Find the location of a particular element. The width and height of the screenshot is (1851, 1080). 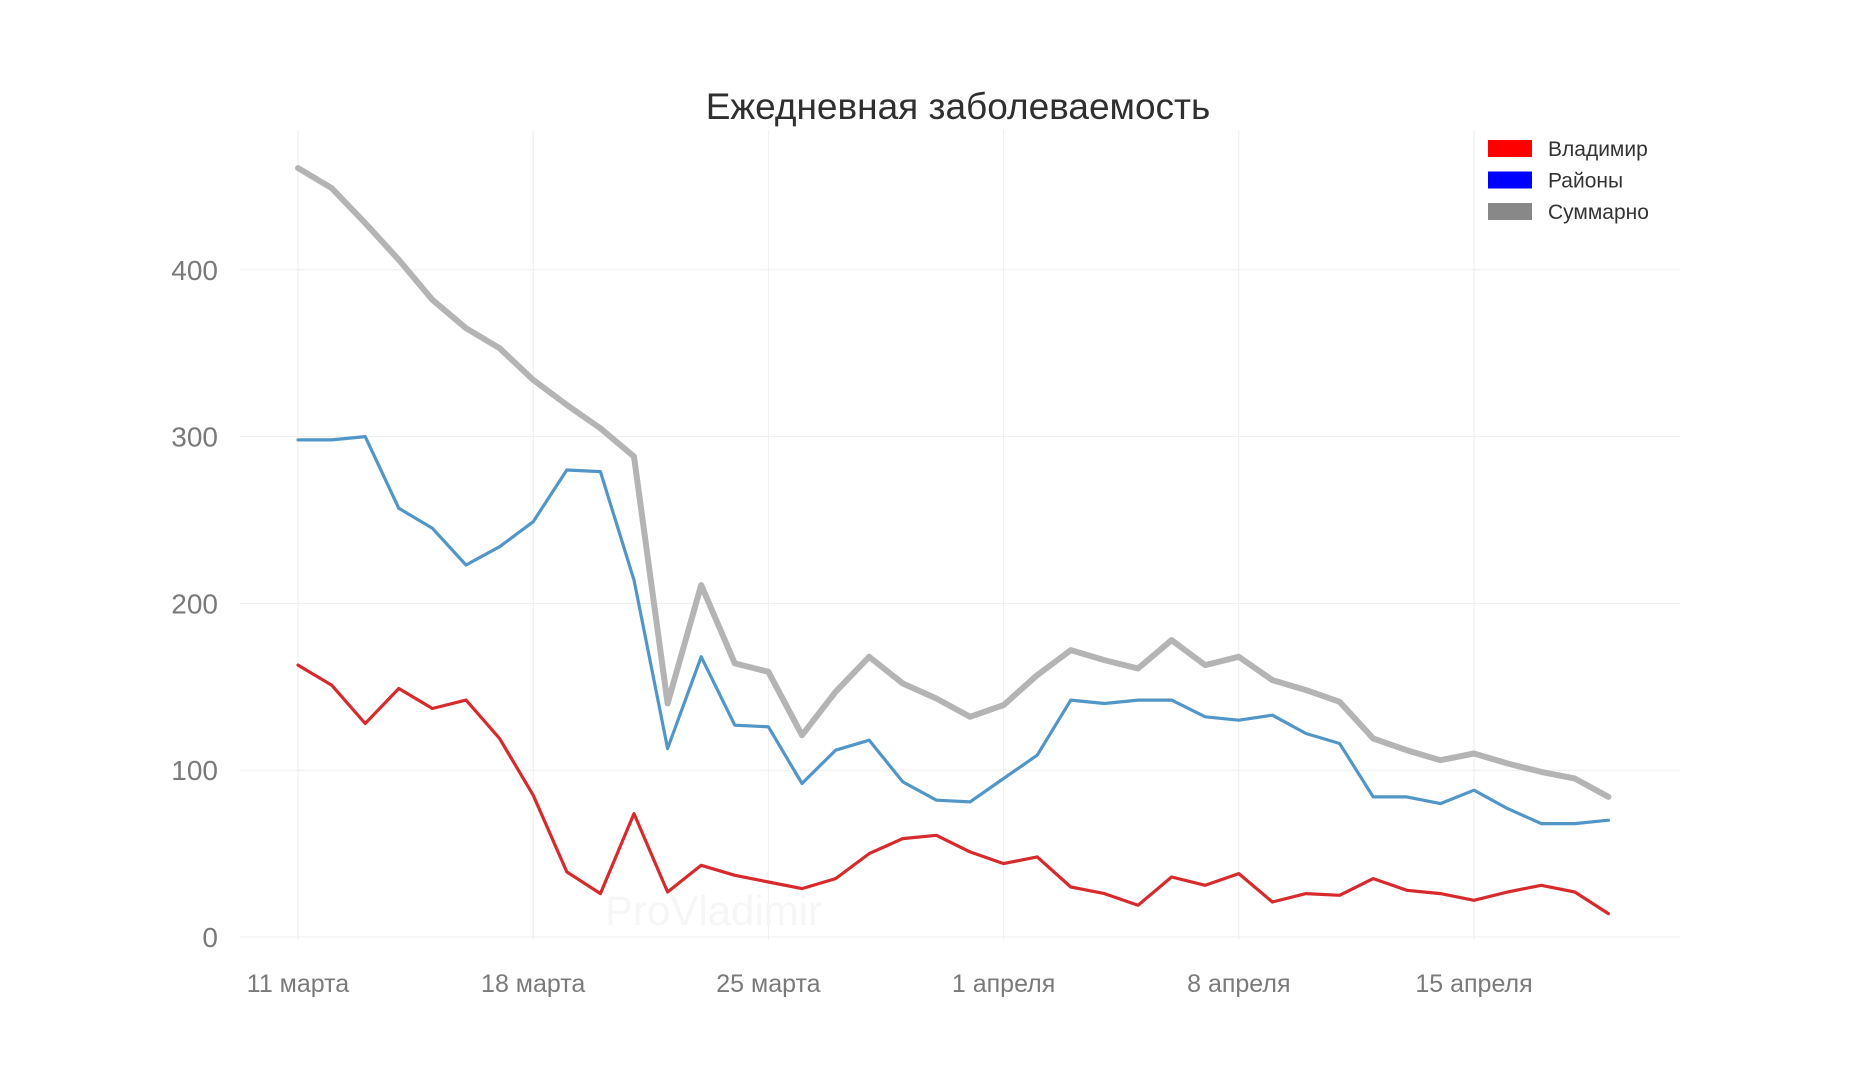

y-tick-label: 0 is located at coordinates (210, 937).